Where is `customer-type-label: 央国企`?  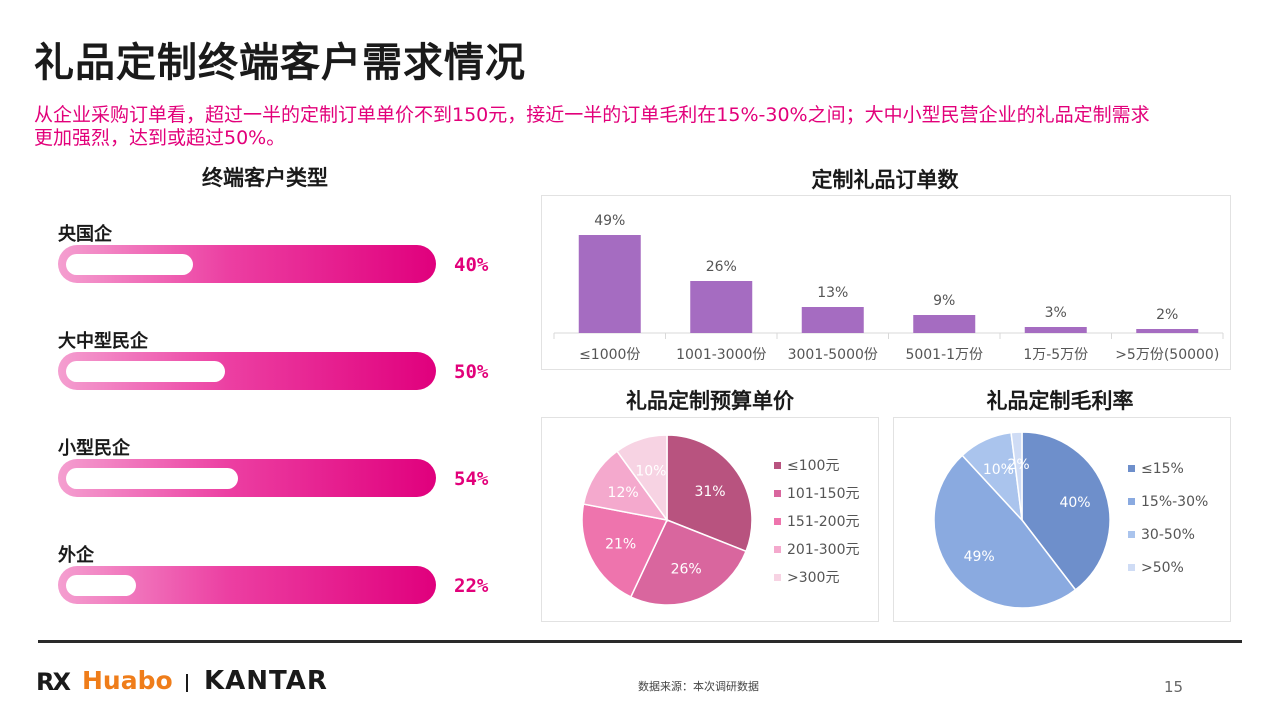 customer-type-label: 央国企 is located at coordinates (85, 234).